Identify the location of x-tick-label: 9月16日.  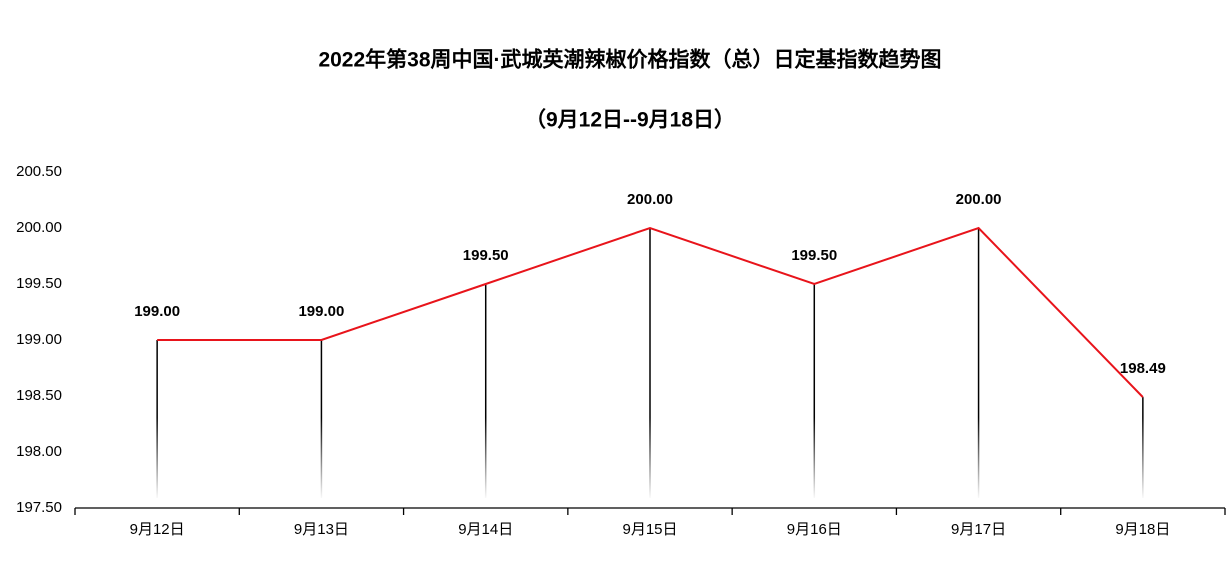
(814, 529).